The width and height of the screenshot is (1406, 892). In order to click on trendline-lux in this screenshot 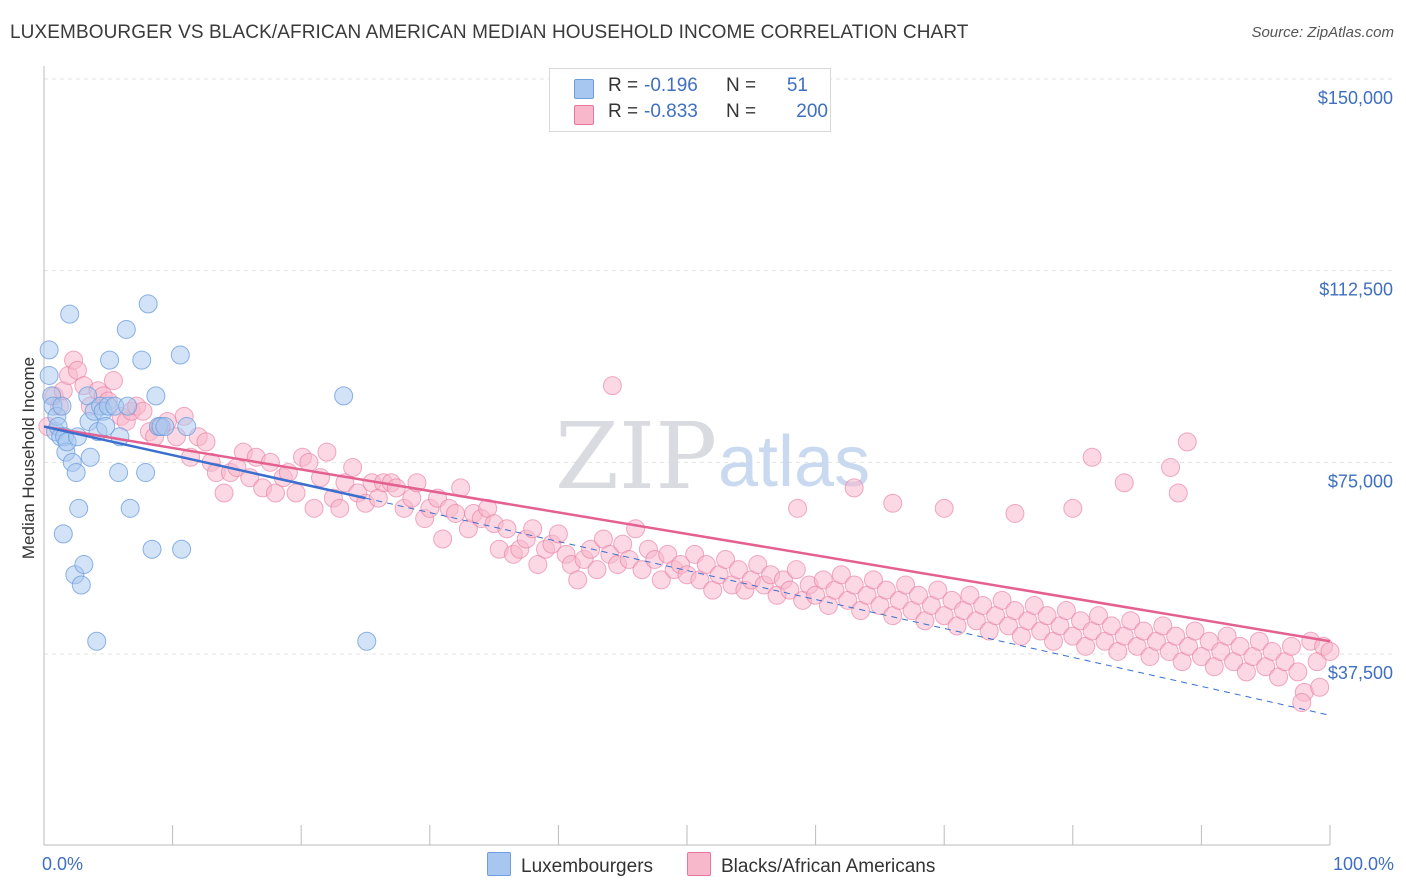, I will do `click(204, 462)`.